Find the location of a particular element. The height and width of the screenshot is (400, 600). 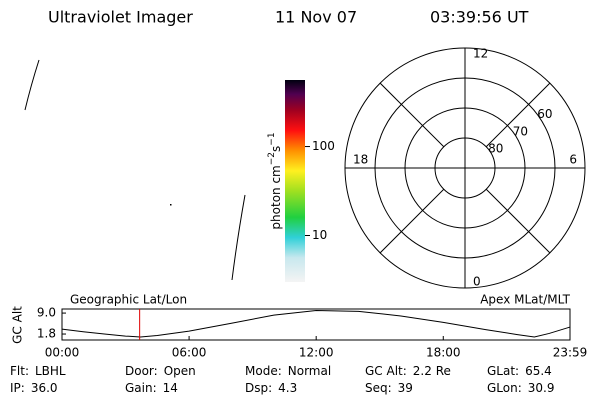

info-label: Gain: is located at coordinates (141, 388).